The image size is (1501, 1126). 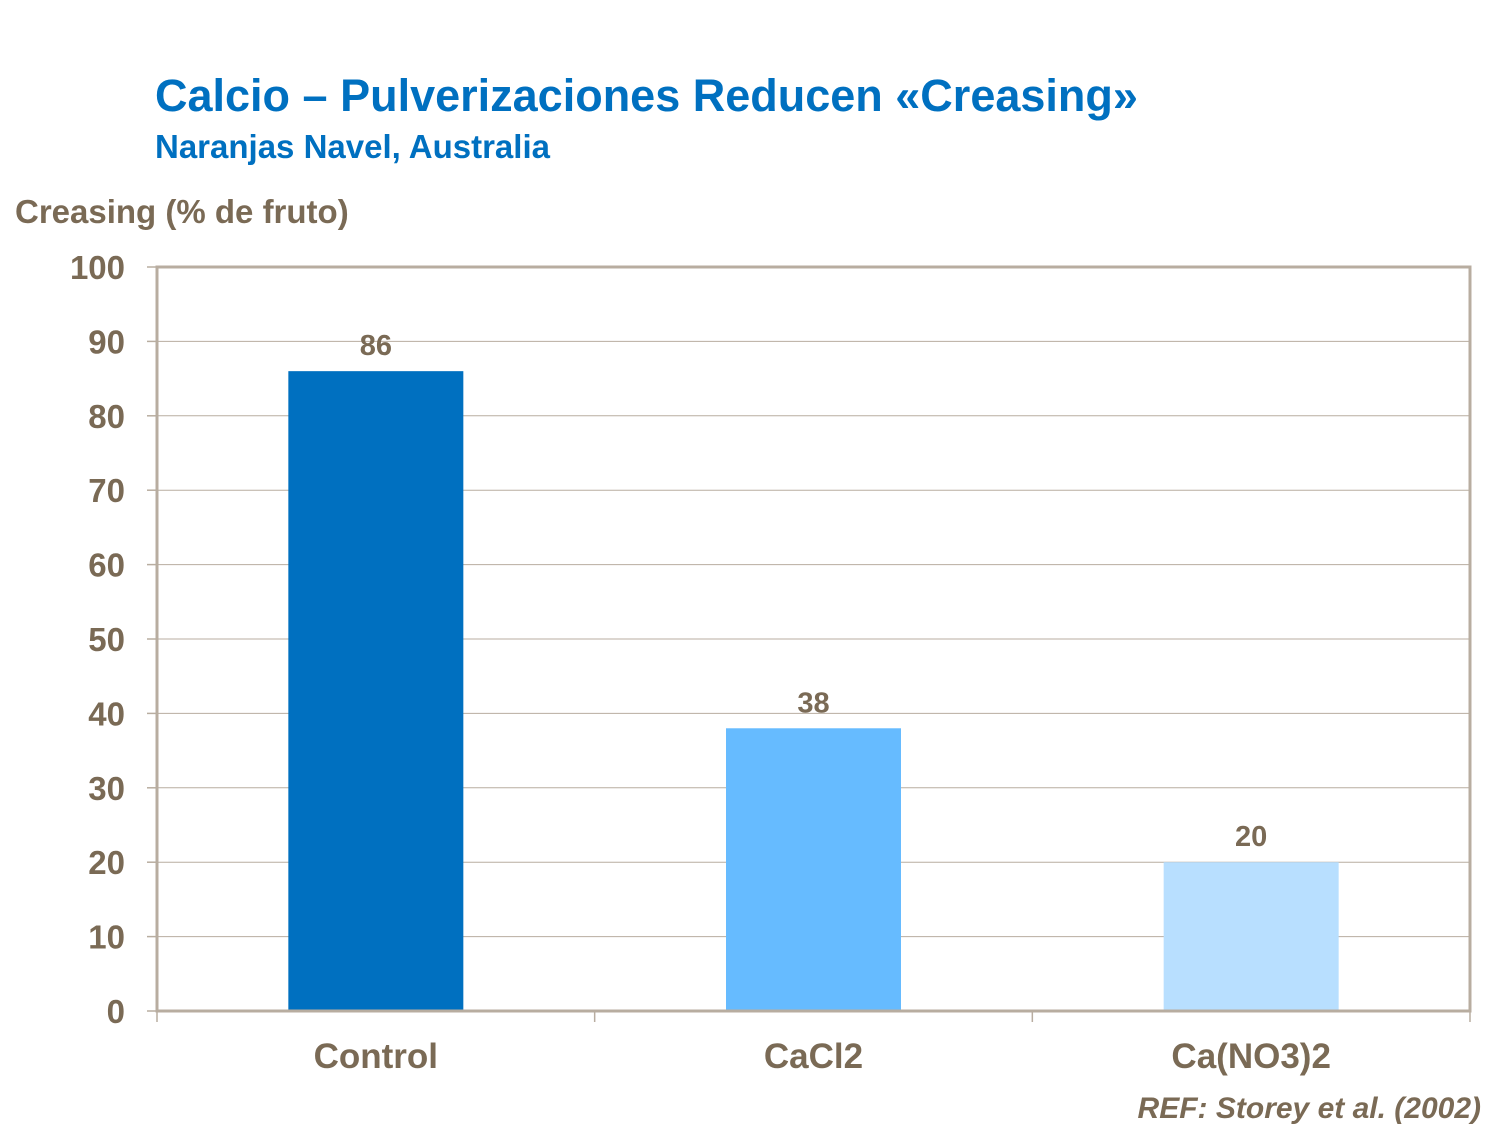 I want to click on data-label: 86, so click(x=376, y=346).